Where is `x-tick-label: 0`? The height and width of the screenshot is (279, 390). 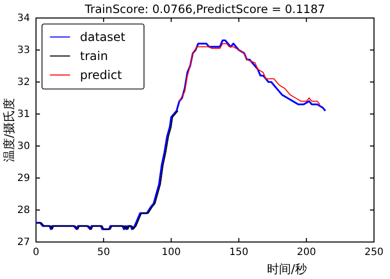 x-tick-label: 0 is located at coordinates (36, 252).